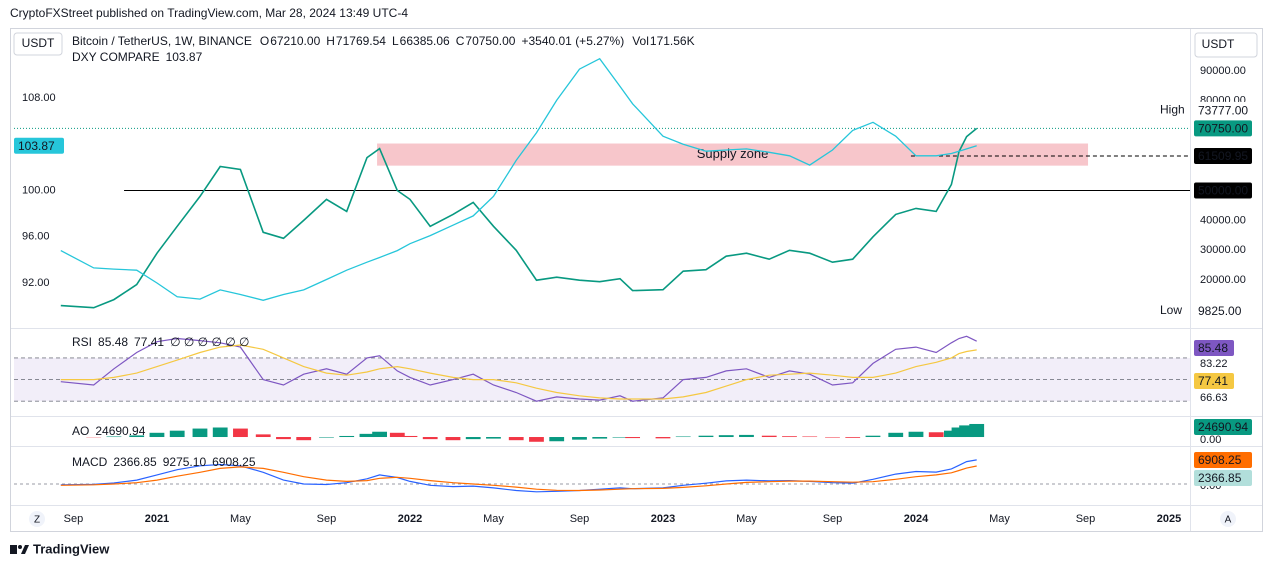  I want to click on legend-text: 171.56K, so click(672, 41).